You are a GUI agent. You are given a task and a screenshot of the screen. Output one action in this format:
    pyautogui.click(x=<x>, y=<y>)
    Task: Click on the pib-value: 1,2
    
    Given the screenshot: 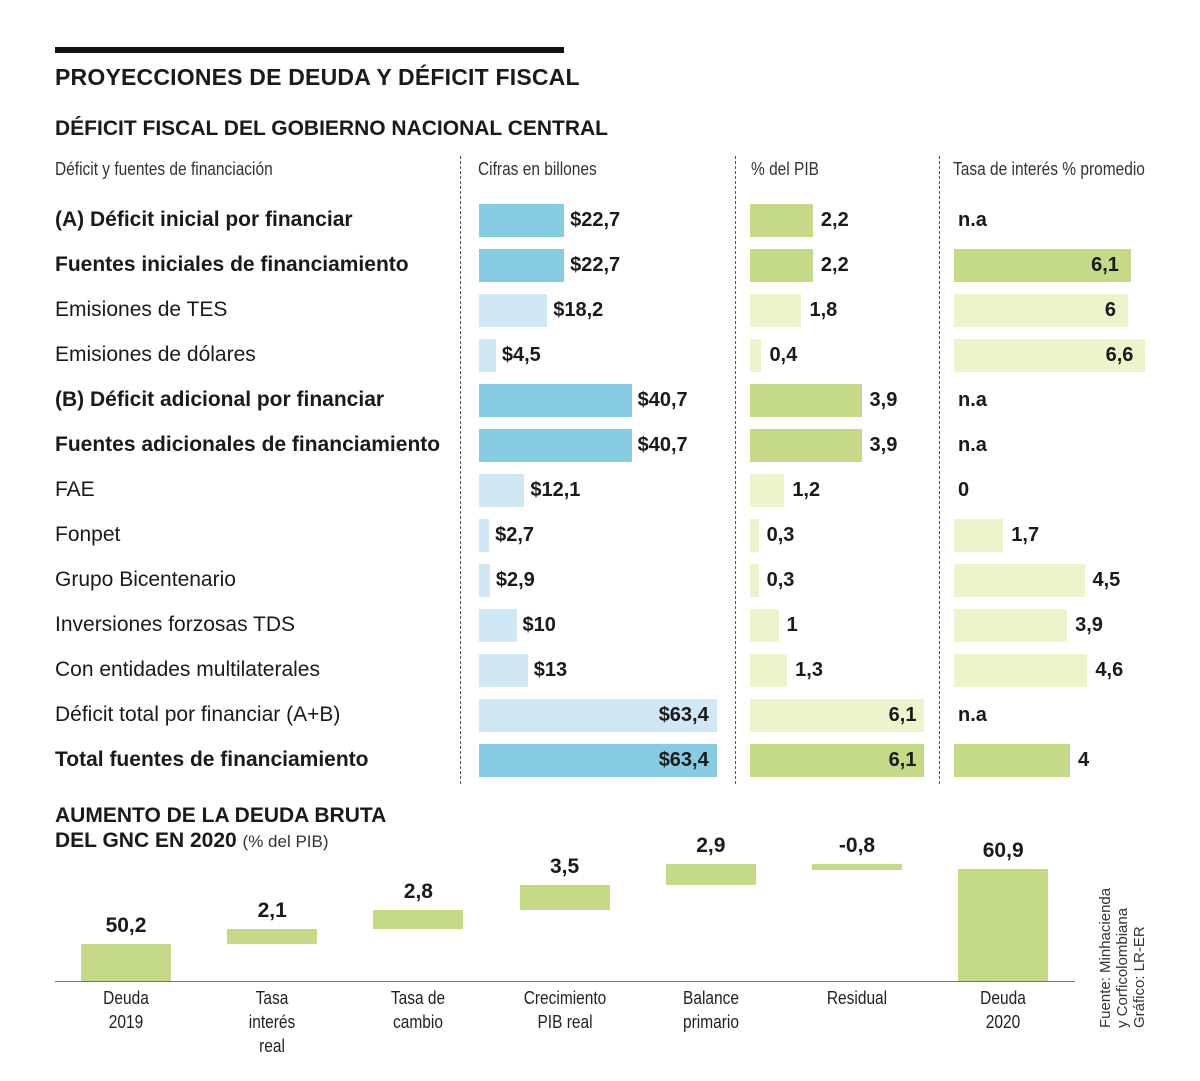 What is the action you would take?
    pyautogui.click(x=806, y=490)
    